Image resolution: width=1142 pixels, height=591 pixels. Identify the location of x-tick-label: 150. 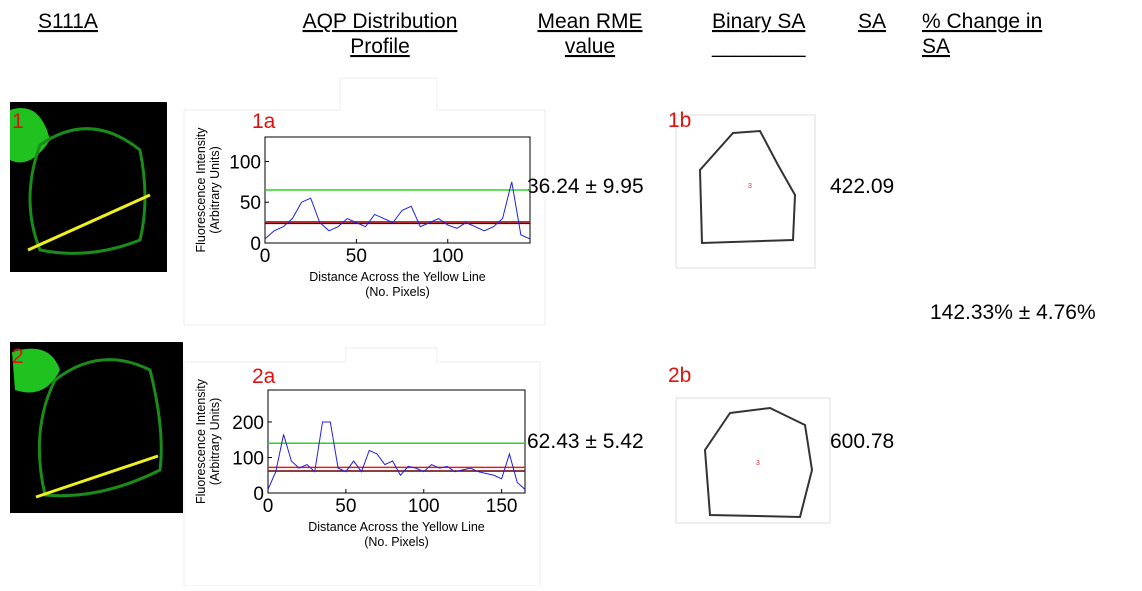
(502, 506).